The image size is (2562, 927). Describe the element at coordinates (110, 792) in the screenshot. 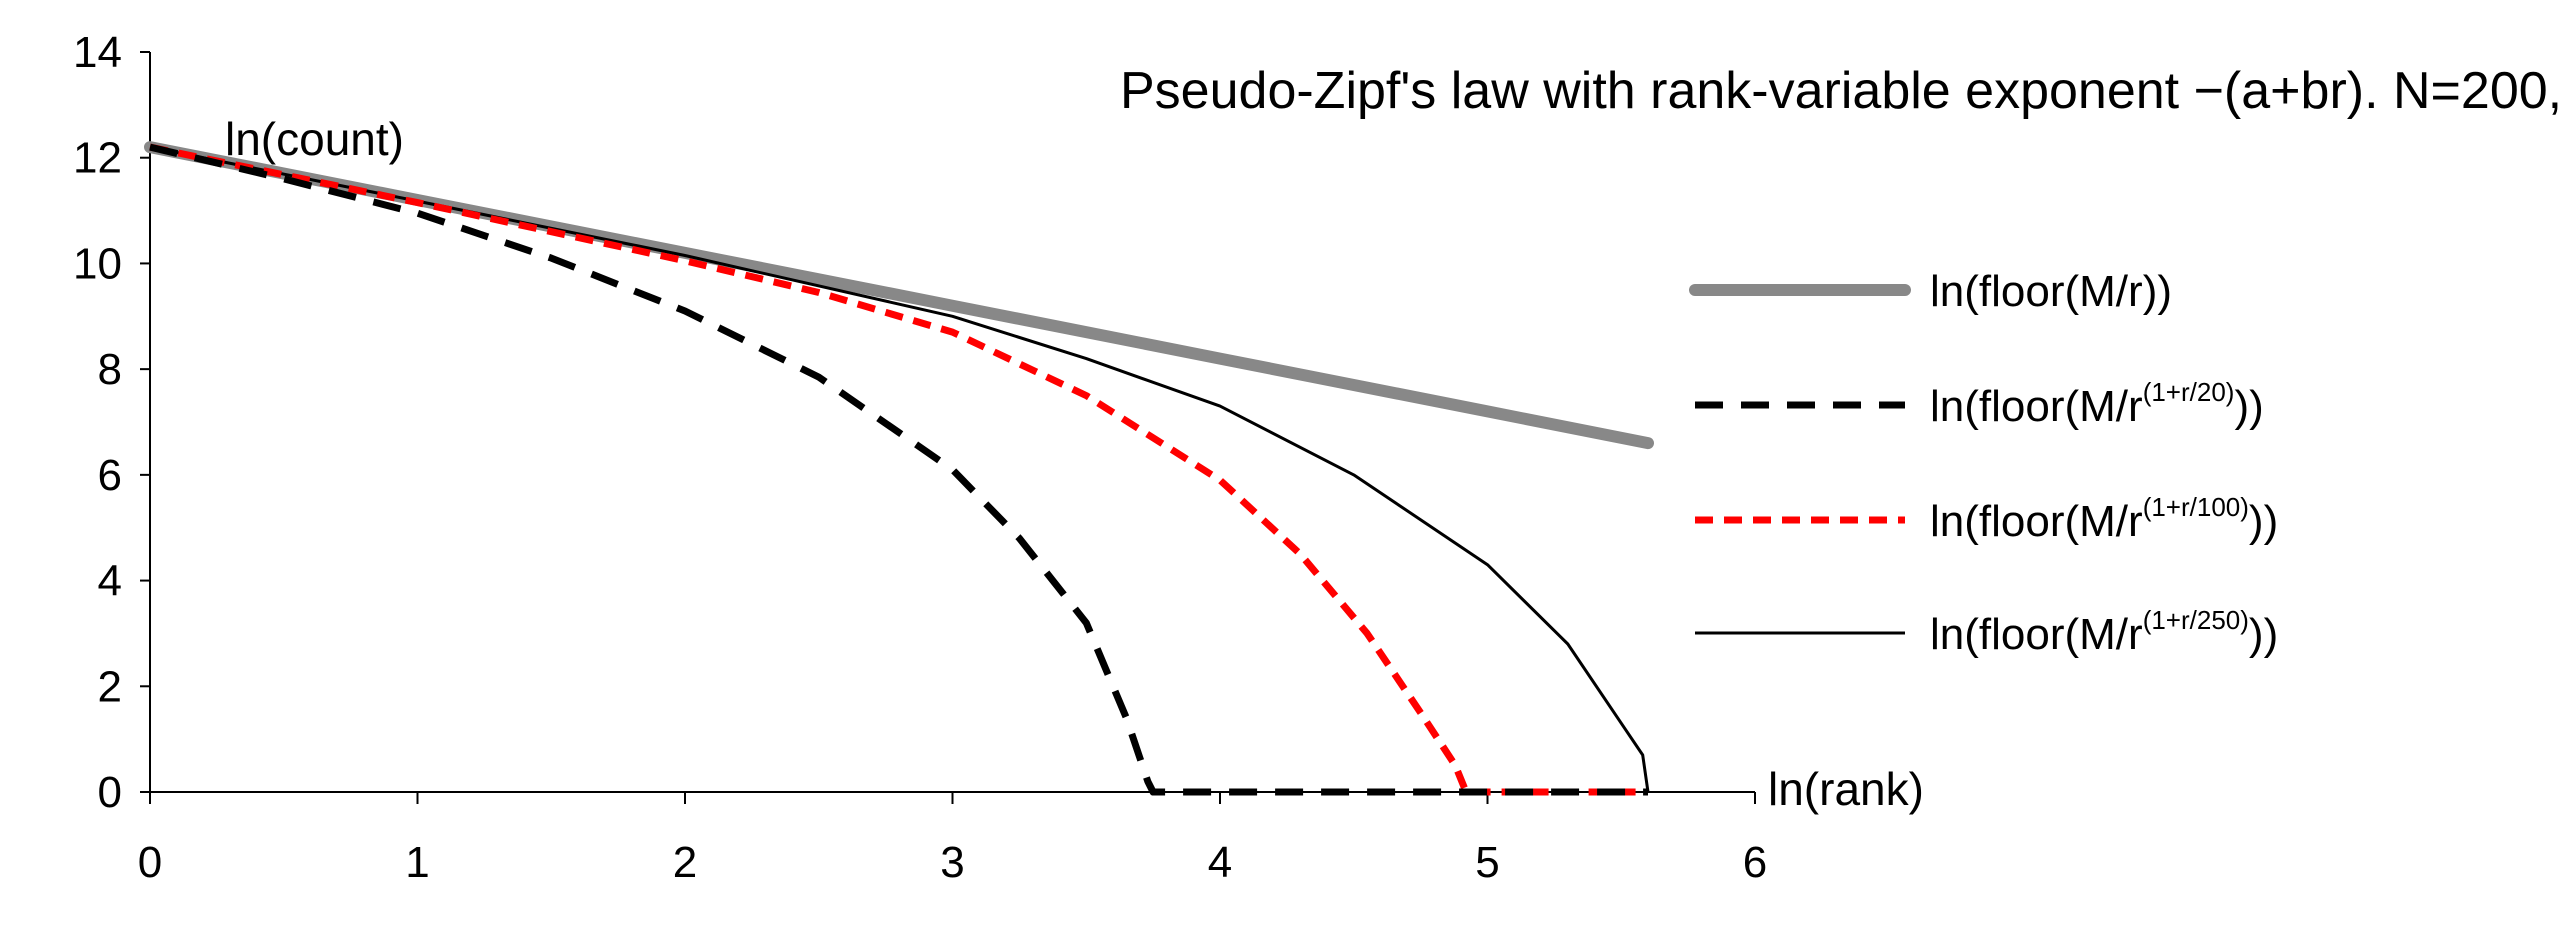

I see `y-tick-label: 0` at that location.